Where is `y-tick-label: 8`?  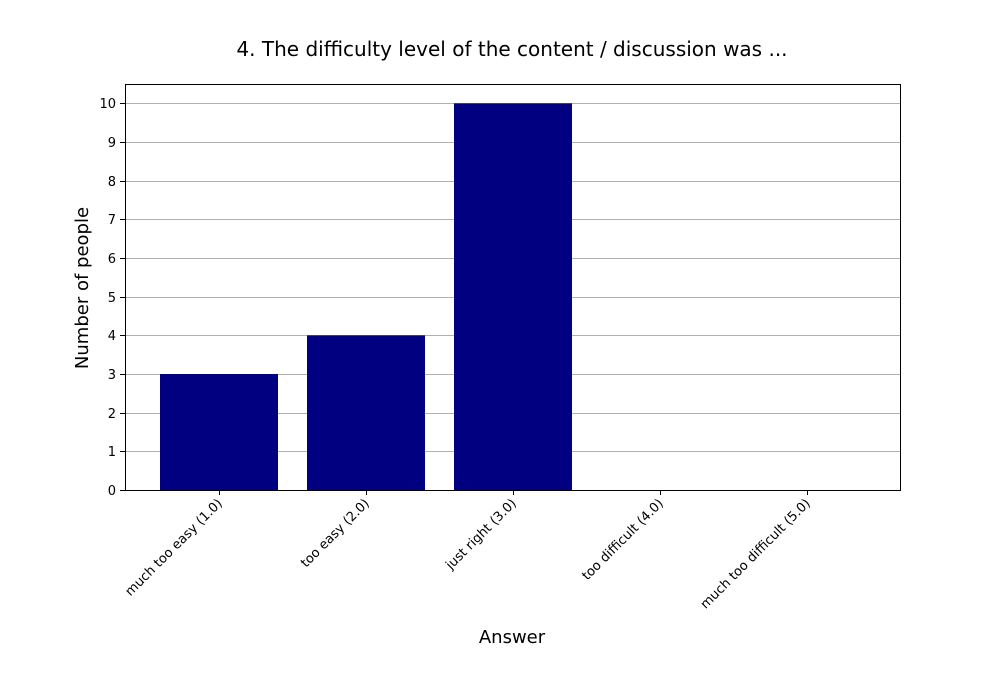
y-tick-label: 8 is located at coordinates (112, 182).